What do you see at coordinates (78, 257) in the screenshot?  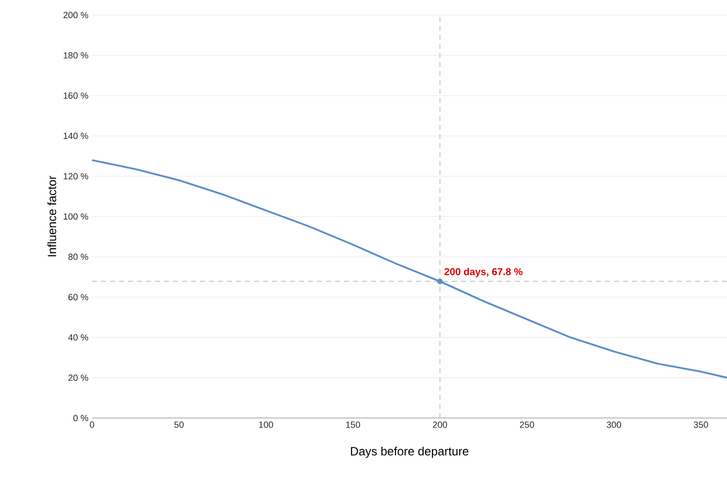 I see `y-tick-label: 80 %` at bounding box center [78, 257].